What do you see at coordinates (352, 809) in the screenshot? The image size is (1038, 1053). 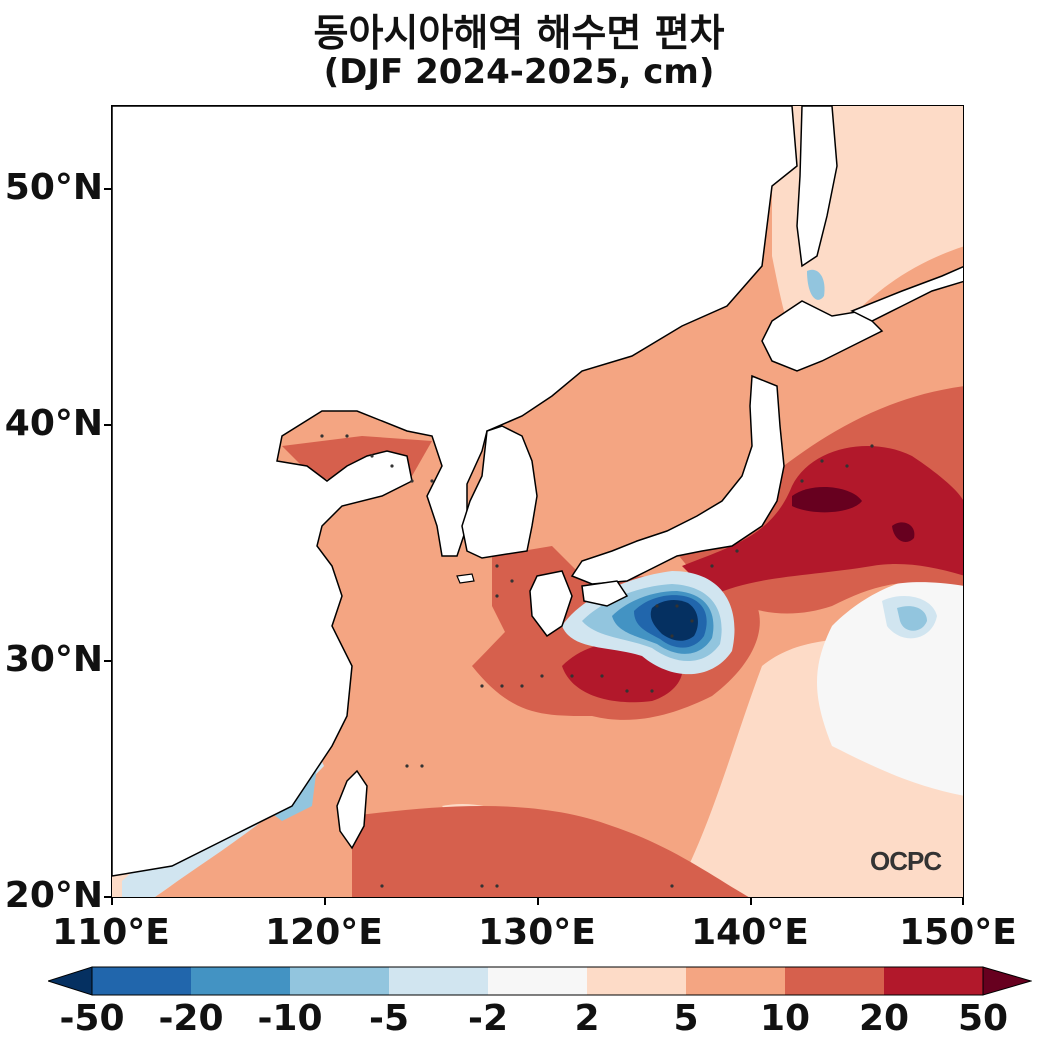 I see `land-taiwan` at bounding box center [352, 809].